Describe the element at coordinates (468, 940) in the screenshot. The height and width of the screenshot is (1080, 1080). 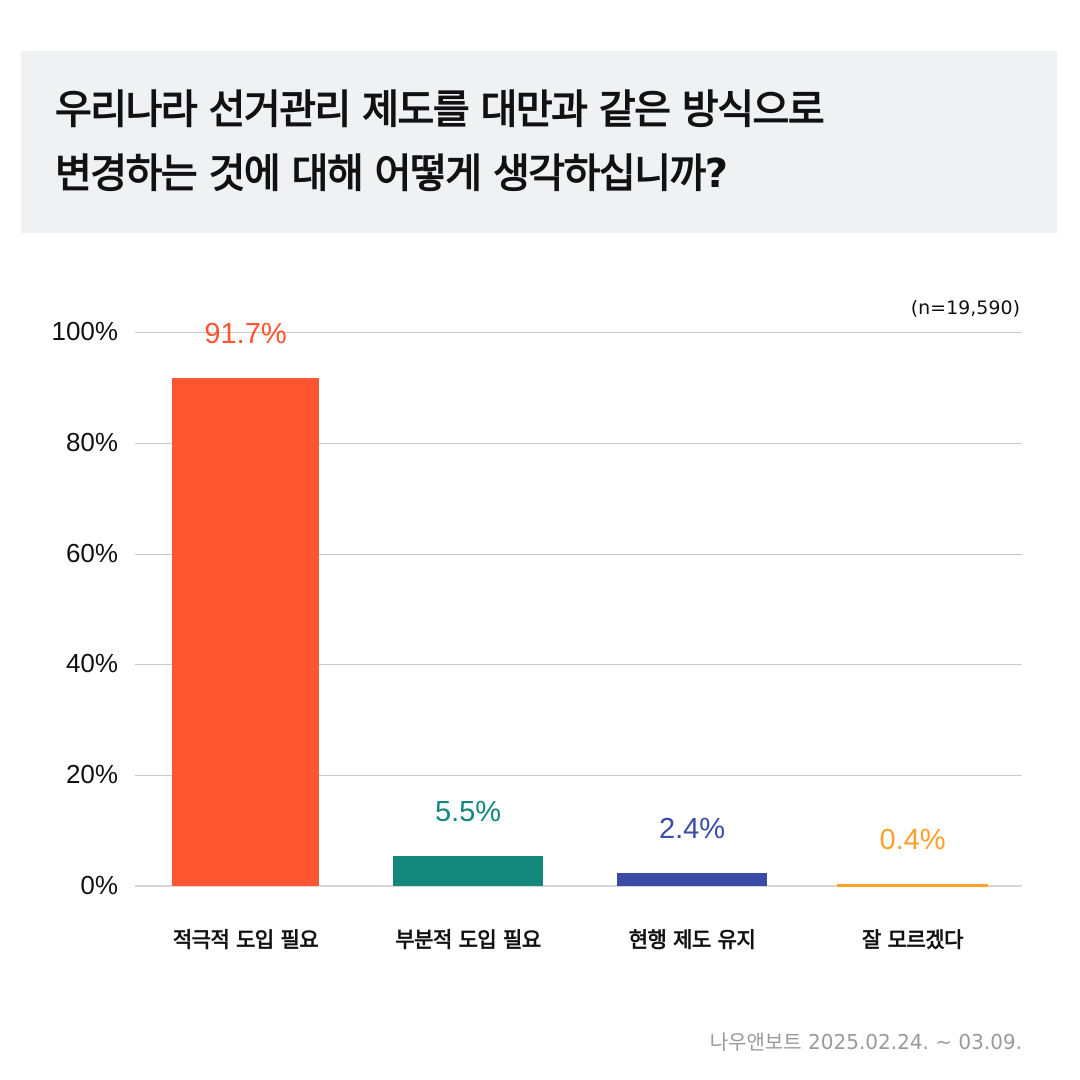
I see `category-label: 부분적 도입 필요` at that location.